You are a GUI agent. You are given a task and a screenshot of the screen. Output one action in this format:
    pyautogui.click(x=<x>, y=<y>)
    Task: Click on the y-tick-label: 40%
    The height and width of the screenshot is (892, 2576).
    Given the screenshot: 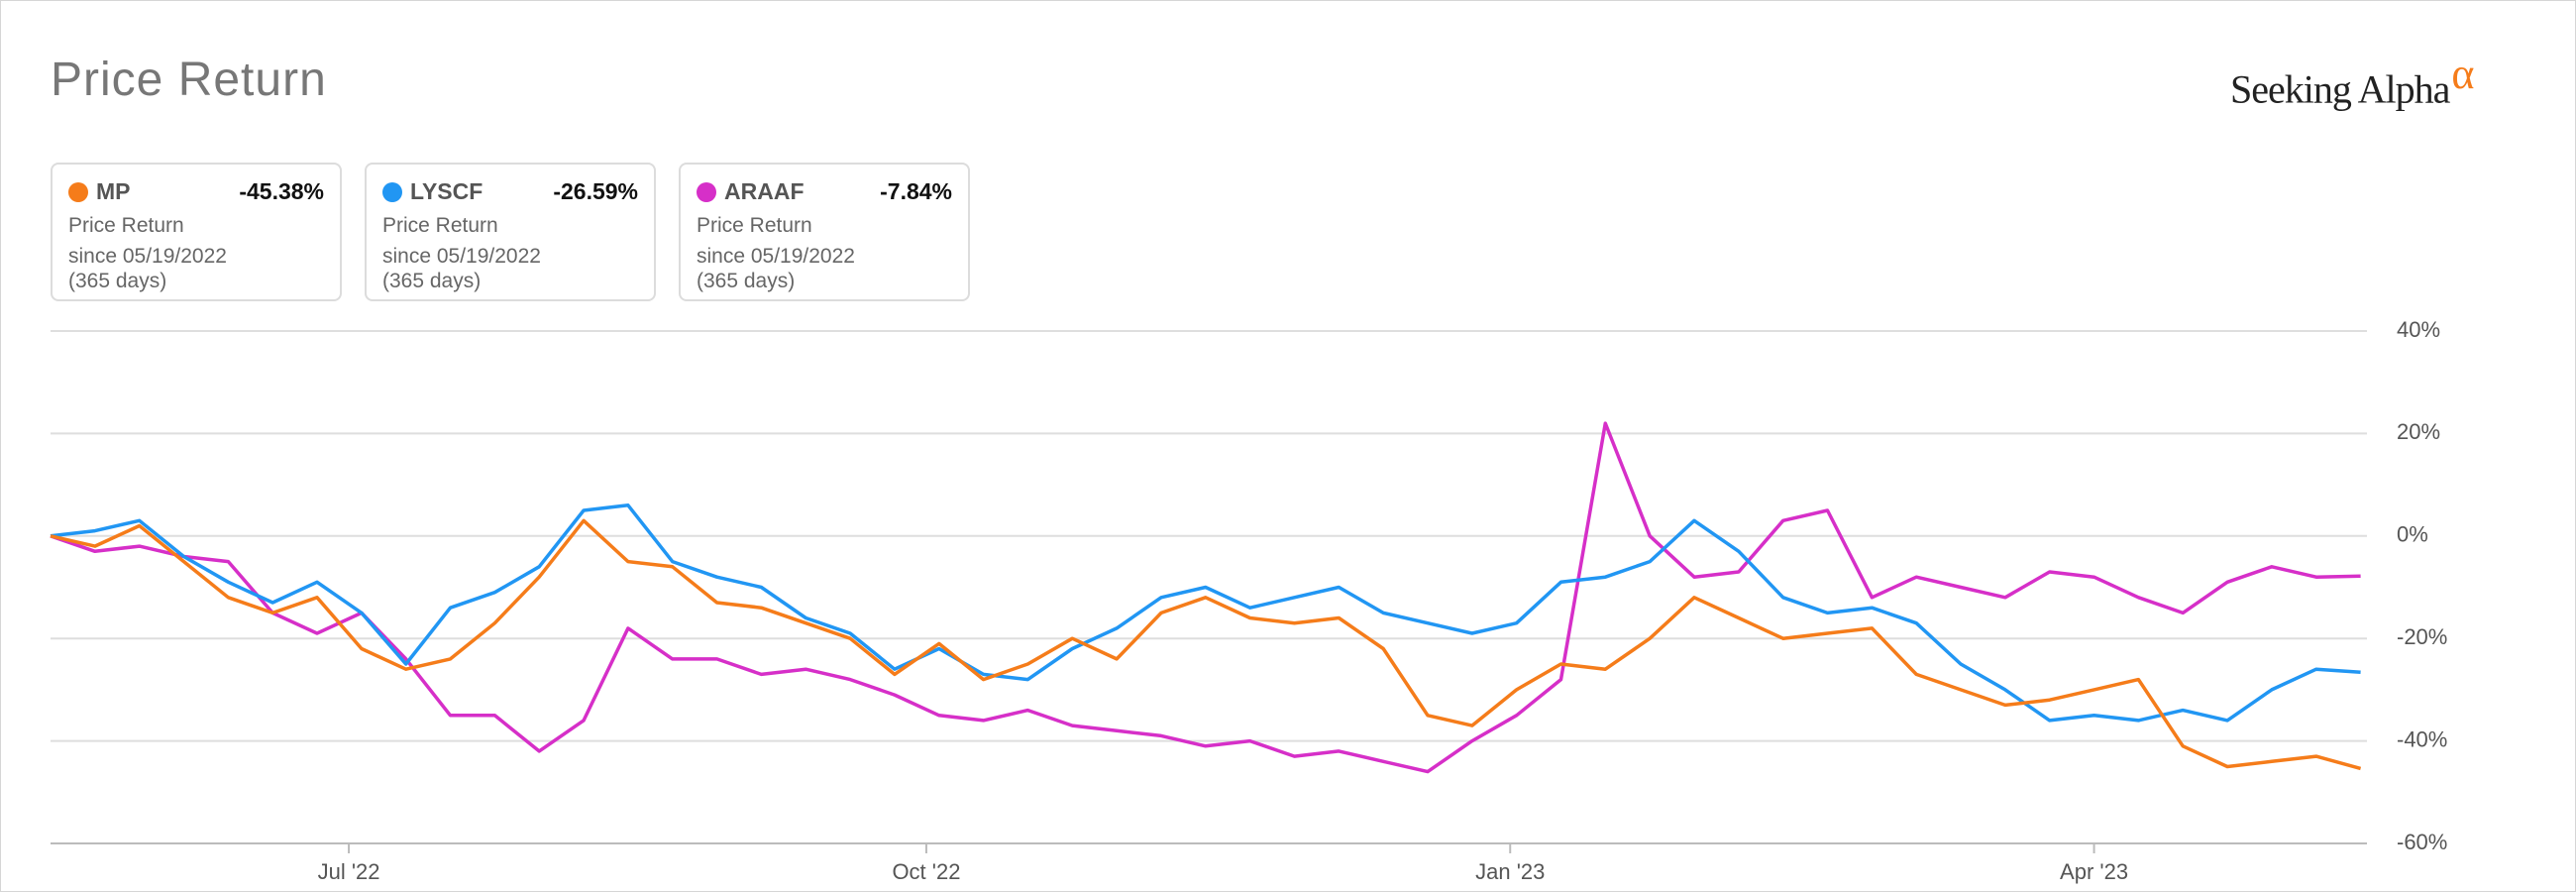 What is the action you would take?
    pyautogui.click(x=2418, y=329)
    